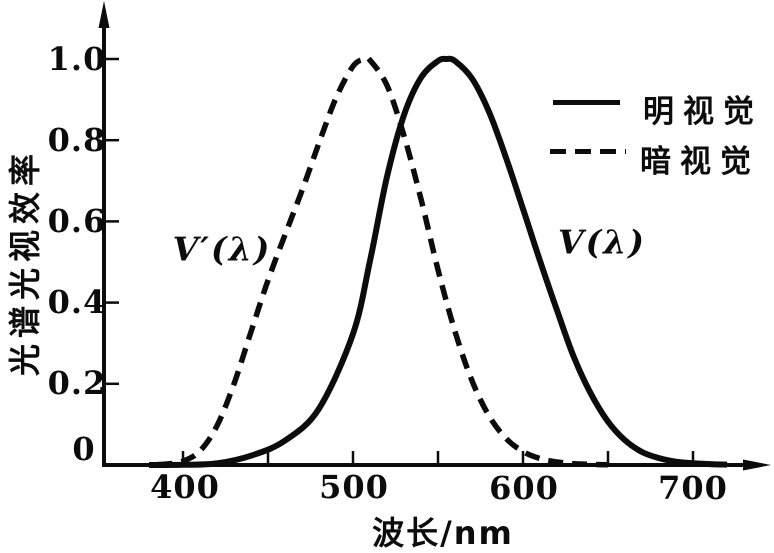  I want to click on x-tick-label-700: 700, so click(693, 488).